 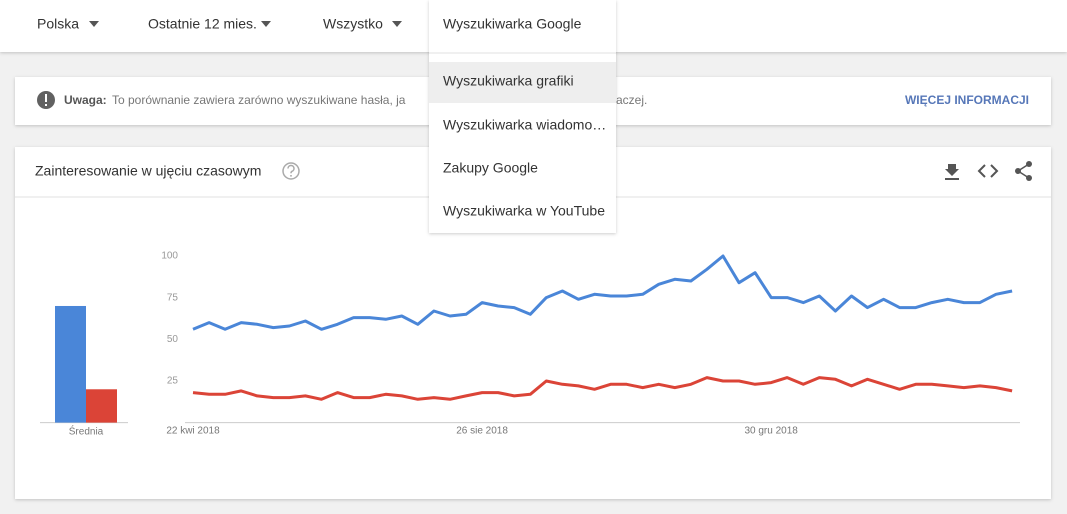 What do you see at coordinates (202, 24) in the screenshot?
I see `filter-period: Ostatnie 12 mies.` at bounding box center [202, 24].